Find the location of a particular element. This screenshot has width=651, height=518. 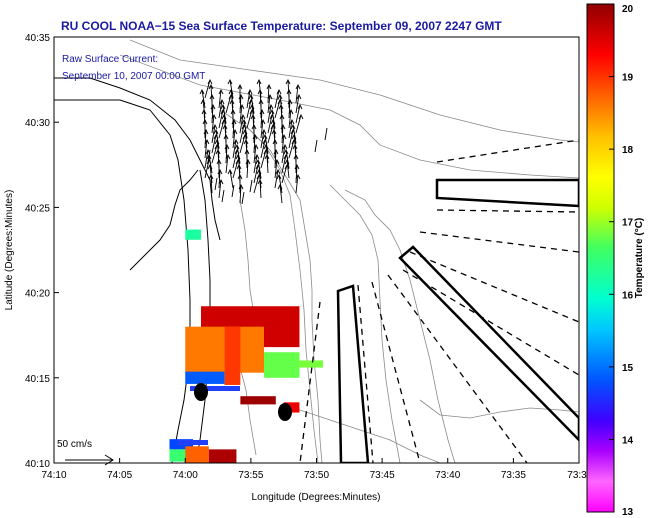

y-axis-label: Latitude (Degrees:Minutes) is located at coordinates (9, 250).